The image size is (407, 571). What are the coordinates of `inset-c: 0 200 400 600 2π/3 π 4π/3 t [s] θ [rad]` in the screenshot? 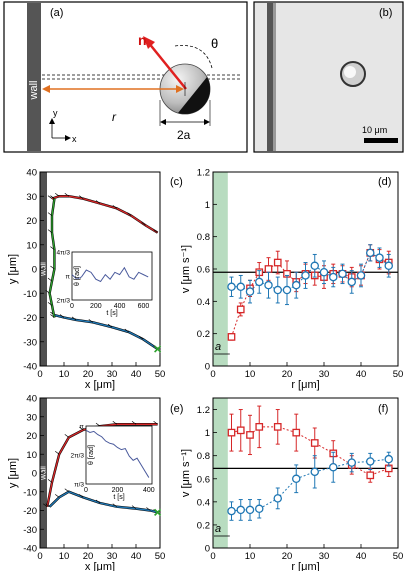 It's located at (104, 283).